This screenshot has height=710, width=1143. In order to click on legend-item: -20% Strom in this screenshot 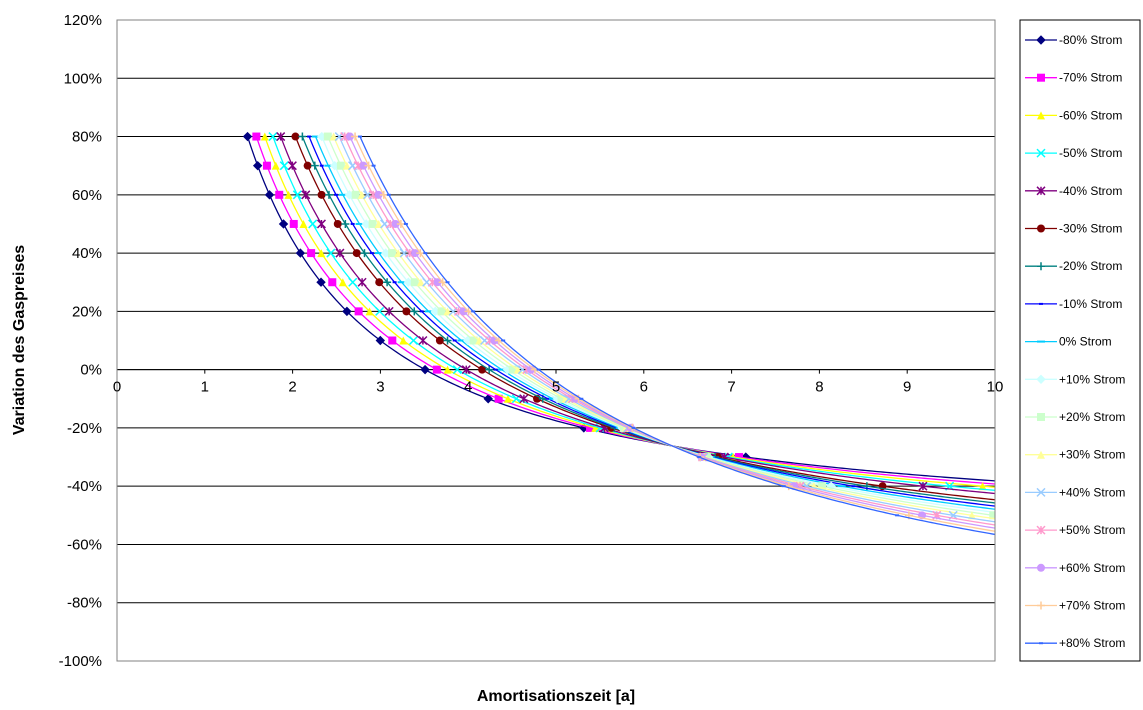, I will do `click(1073, 266)`.